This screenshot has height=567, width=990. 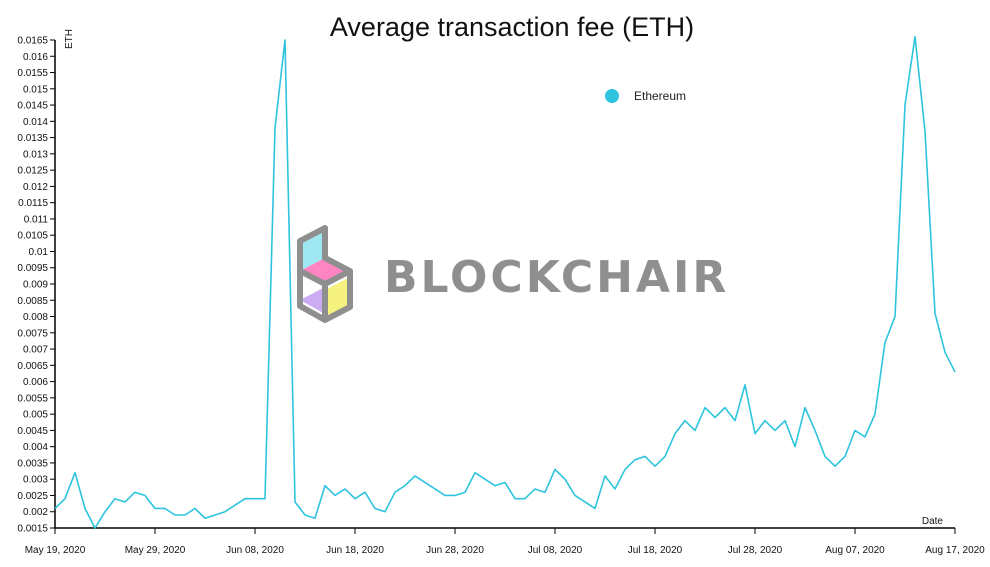 What do you see at coordinates (755, 550) in the screenshot?
I see `x-tick-label: Jul 28, 2020` at bounding box center [755, 550].